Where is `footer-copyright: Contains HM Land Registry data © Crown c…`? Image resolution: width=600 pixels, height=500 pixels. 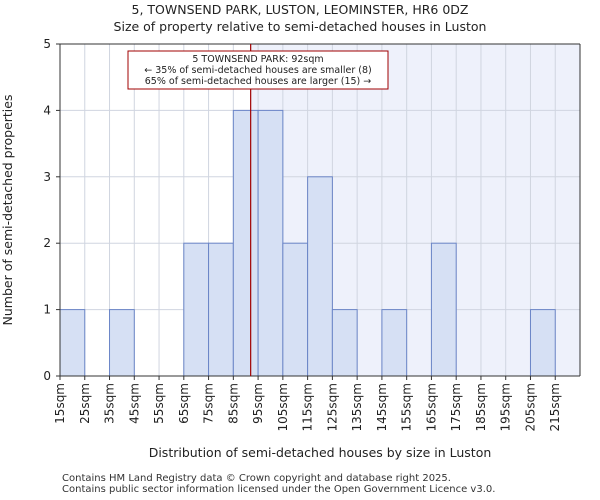
footer-copyright: Contains HM Land Registry data © Crown c… is located at coordinates (256, 478).